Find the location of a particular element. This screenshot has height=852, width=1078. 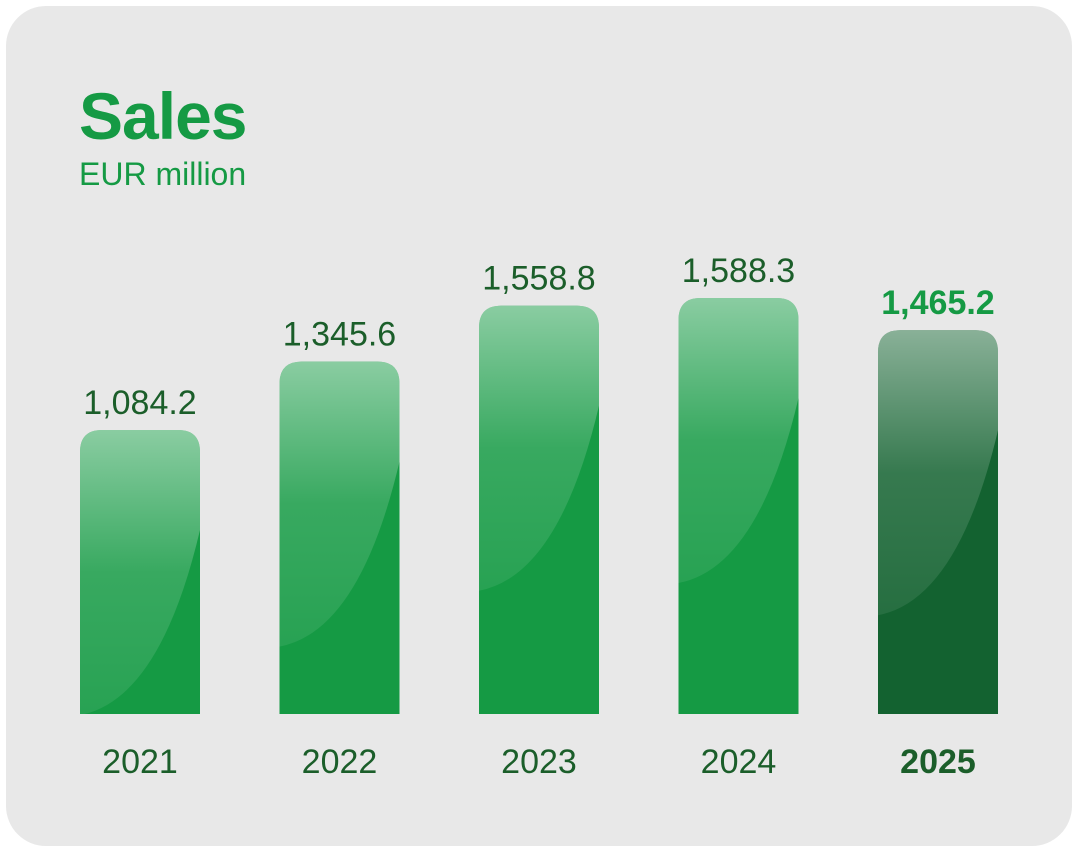

category-label-2025: 2025 is located at coordinates (938, 762).